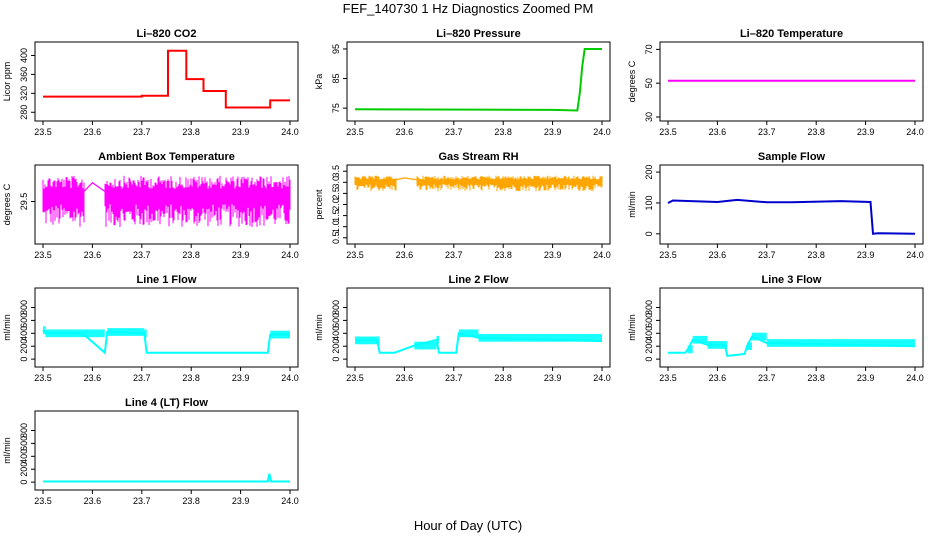  What do you see at coordinates (336, 204) in the screenshot?
I see `y-tick-label: 2.0` at bounding box center [336, 204].